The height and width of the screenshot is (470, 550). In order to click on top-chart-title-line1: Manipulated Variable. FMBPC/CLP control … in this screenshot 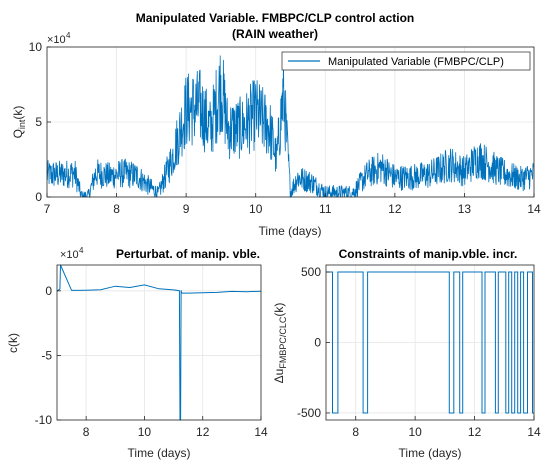, I will do `click(275, 18)`.